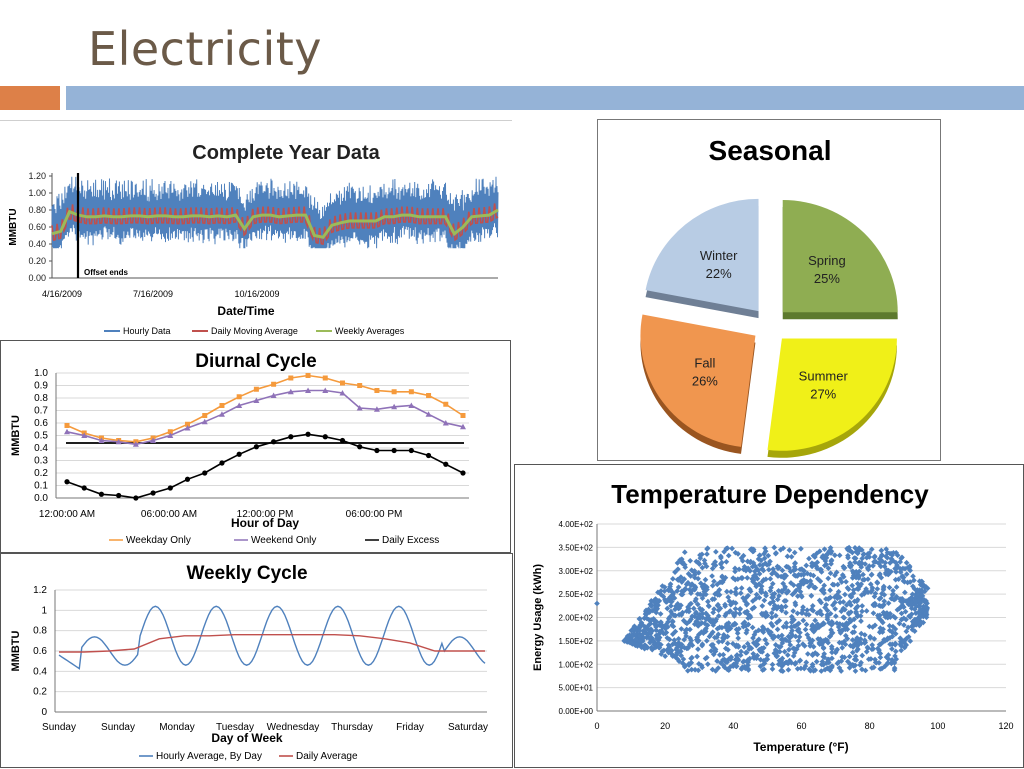  I want to click on y-tick-label: 0.6, so click(41, 423).